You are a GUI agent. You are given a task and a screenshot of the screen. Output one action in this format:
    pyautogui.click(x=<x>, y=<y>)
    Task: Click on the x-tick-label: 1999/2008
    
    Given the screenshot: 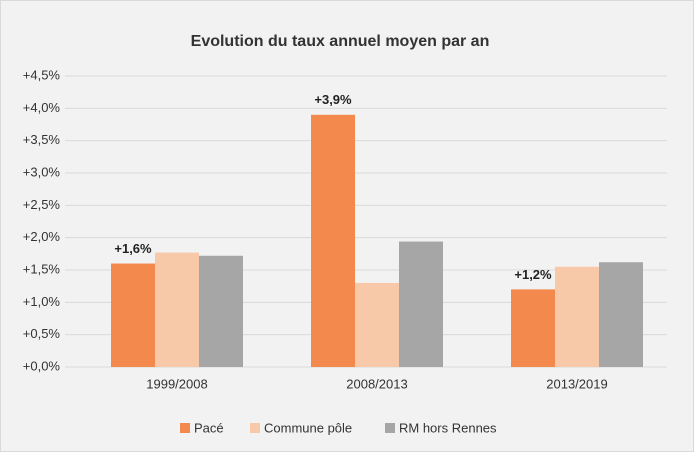 What is the action you would take?
    pyautogui.click(x=176, y=383)
    